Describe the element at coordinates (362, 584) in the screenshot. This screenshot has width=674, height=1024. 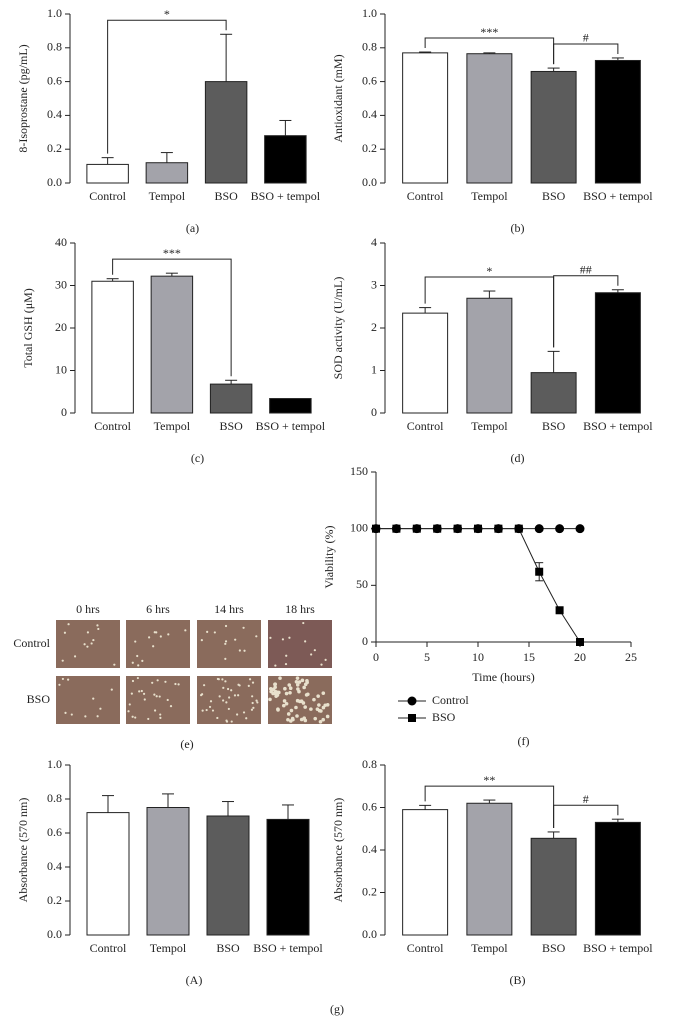
I see `y-tick-label: 50` at that location.